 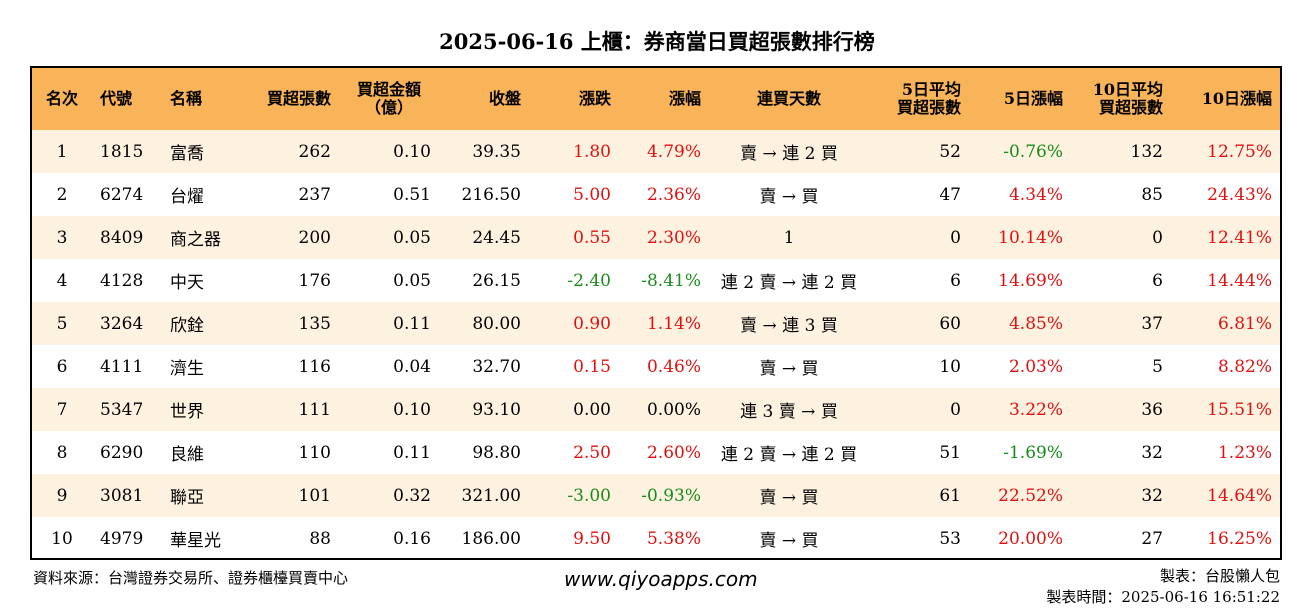 I want to click on change-cell: 0.90, so click(x=592, y=323).